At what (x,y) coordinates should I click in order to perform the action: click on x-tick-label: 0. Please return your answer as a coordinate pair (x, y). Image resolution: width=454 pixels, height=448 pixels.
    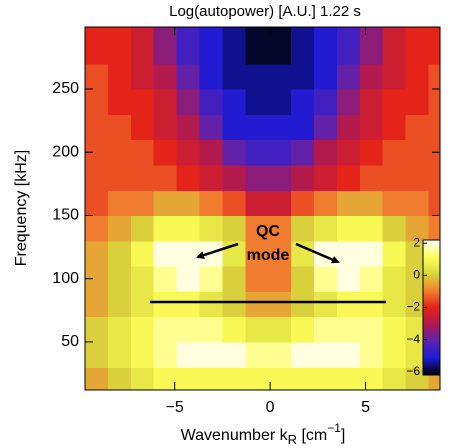
    Looking at the image, I should click on (270, 407).